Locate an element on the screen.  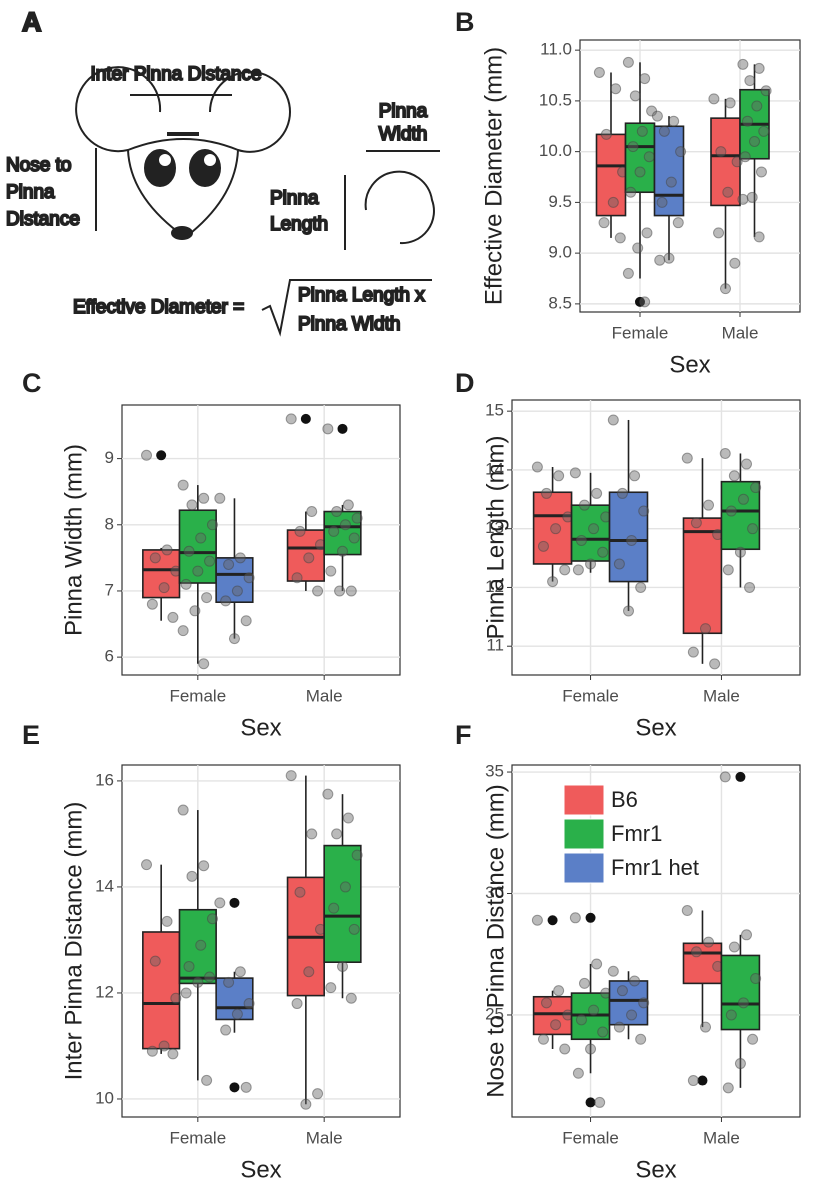
y-axis-title: Pinna Length (mm) is located at coordinates (495, 537).